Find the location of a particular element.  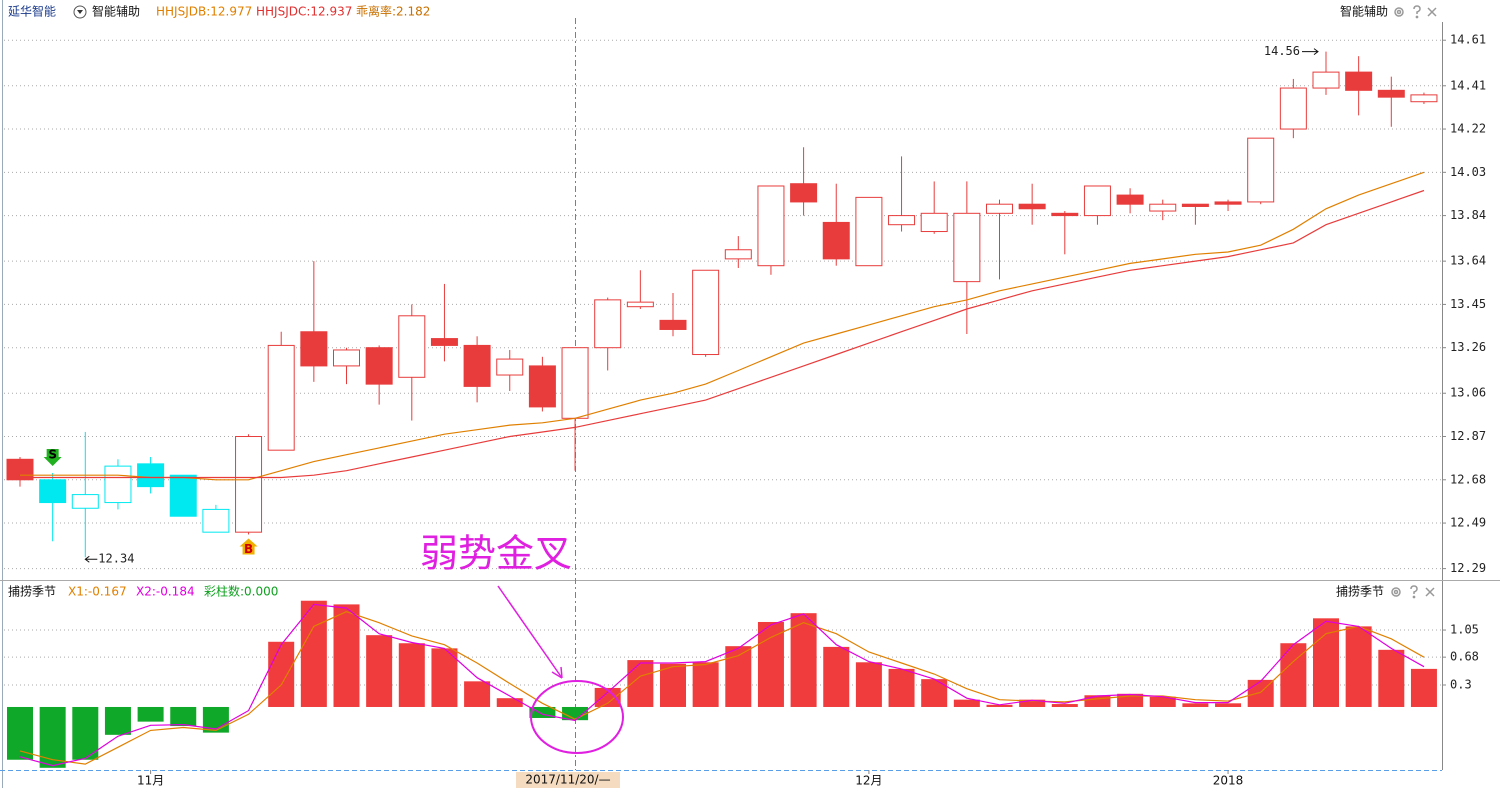

bottom-panel-icons is located at coordinates (1413, 592).